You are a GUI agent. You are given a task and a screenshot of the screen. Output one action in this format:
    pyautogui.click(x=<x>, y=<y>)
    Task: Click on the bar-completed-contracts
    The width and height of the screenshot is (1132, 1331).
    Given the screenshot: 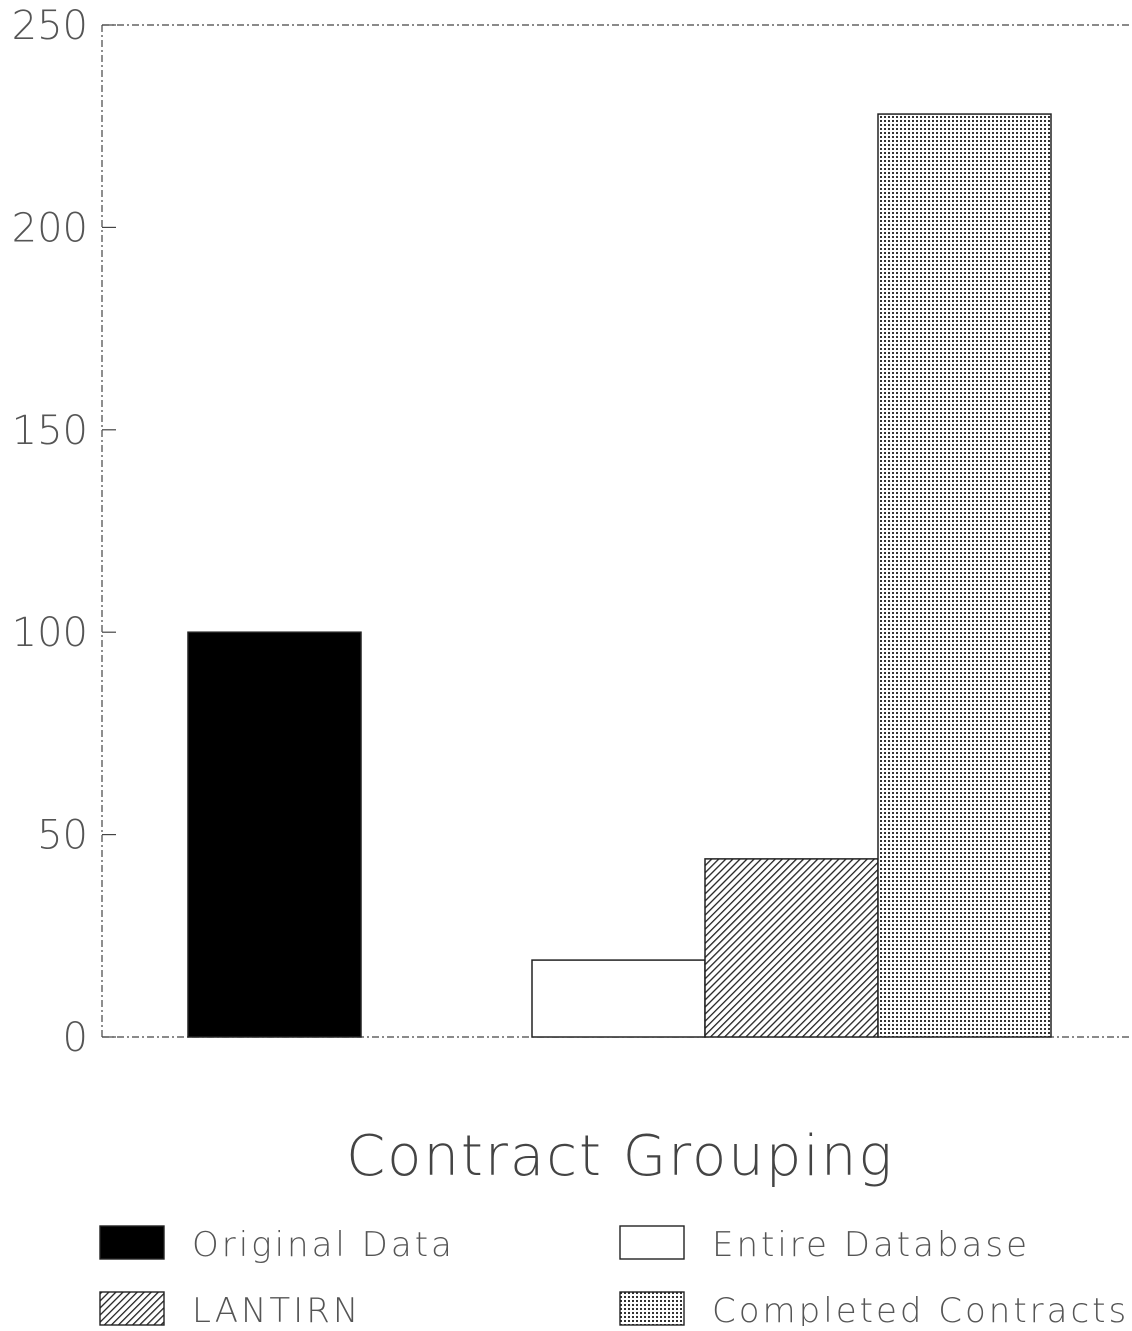 What is the action you would take?
    pyautogui.click(x=964, y=575)
    